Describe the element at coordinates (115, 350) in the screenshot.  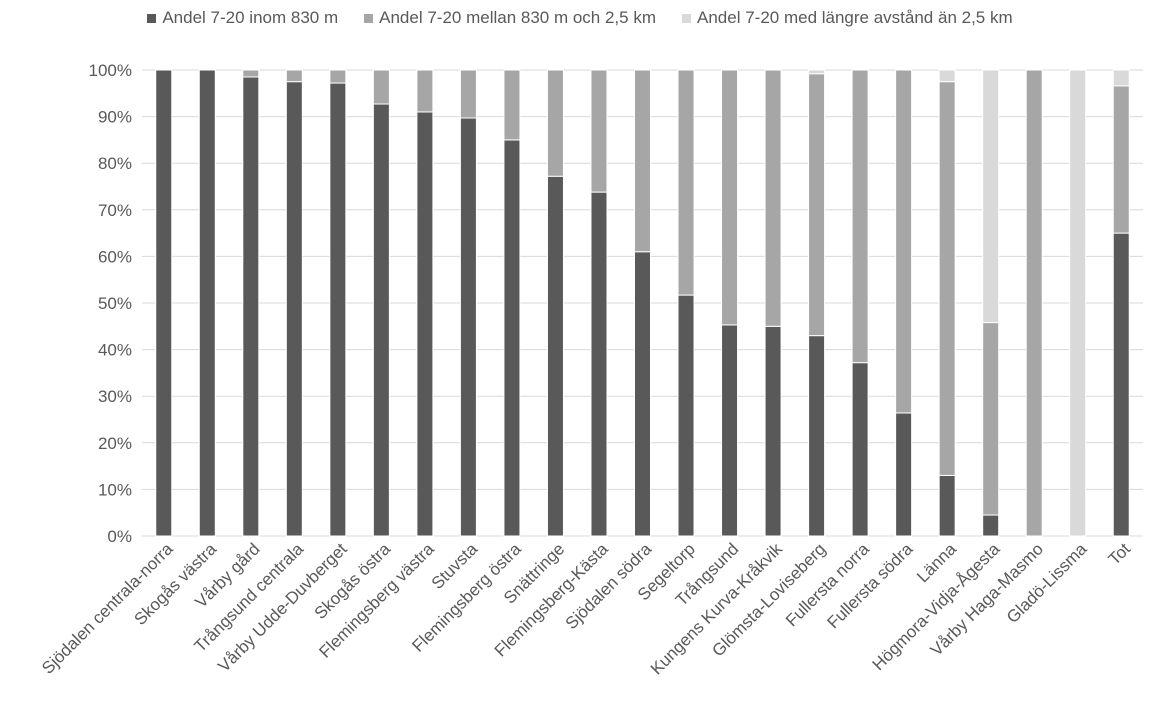
I see `y-tick-label-4: 40%` at that location.